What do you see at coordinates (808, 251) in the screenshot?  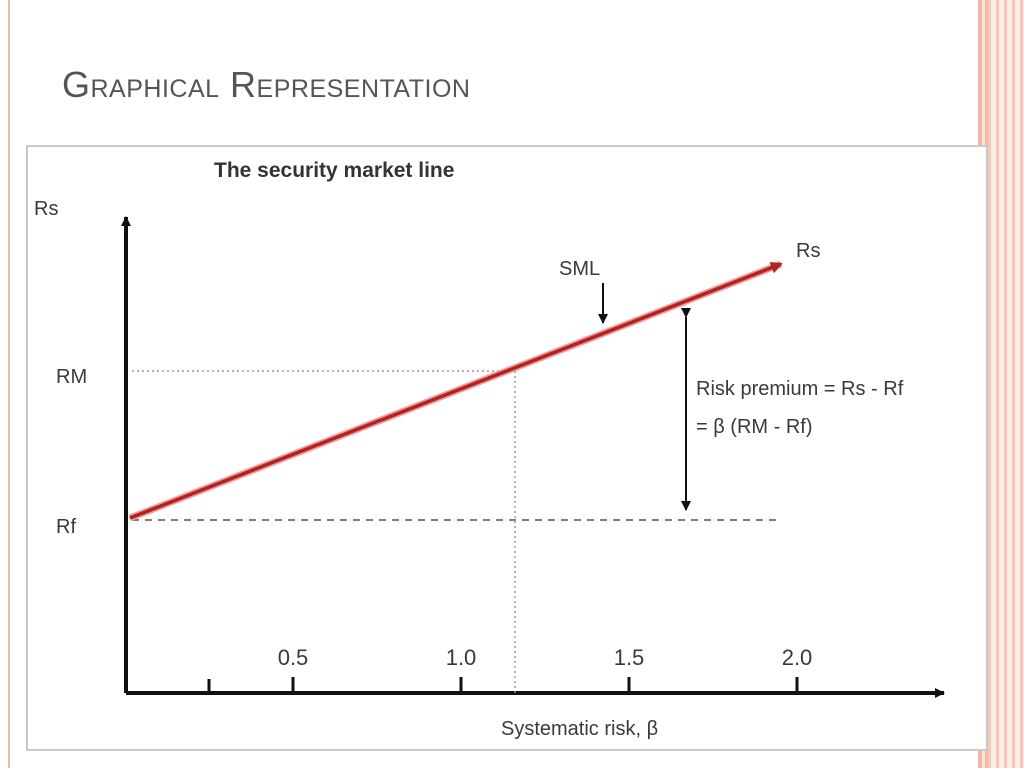 I see `sml-end-label: Rs` at bounding box center [808, 251].